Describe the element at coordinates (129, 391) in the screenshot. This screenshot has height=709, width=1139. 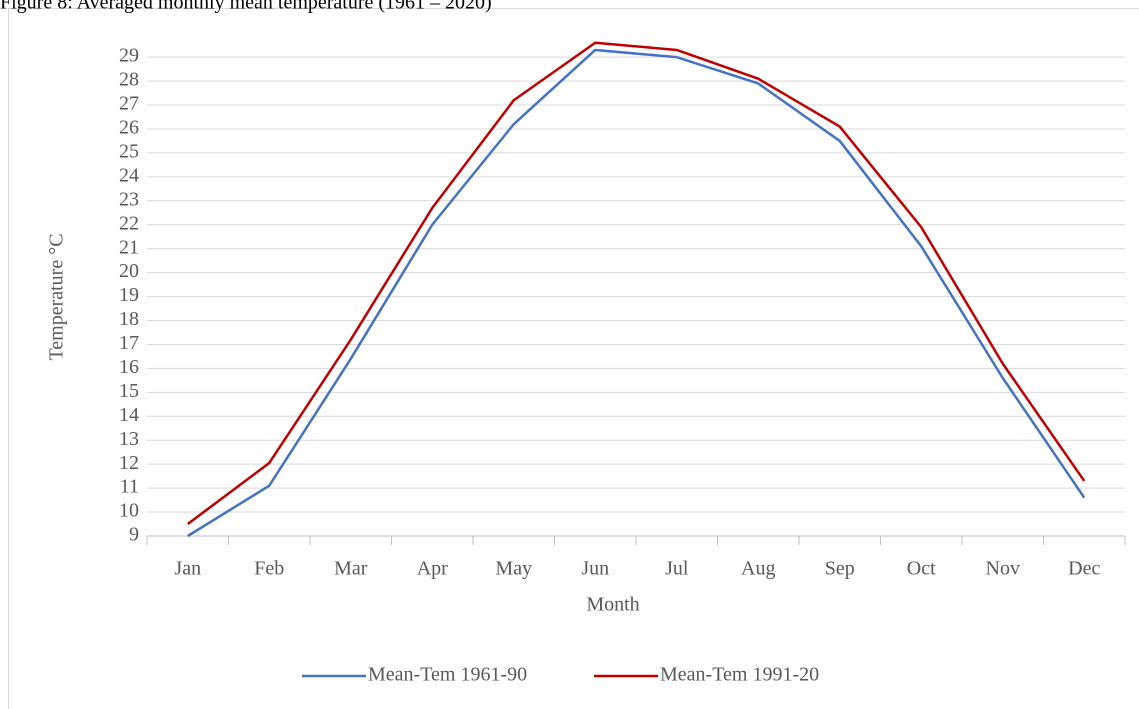
I see `y-tick-label: 15` at that location.